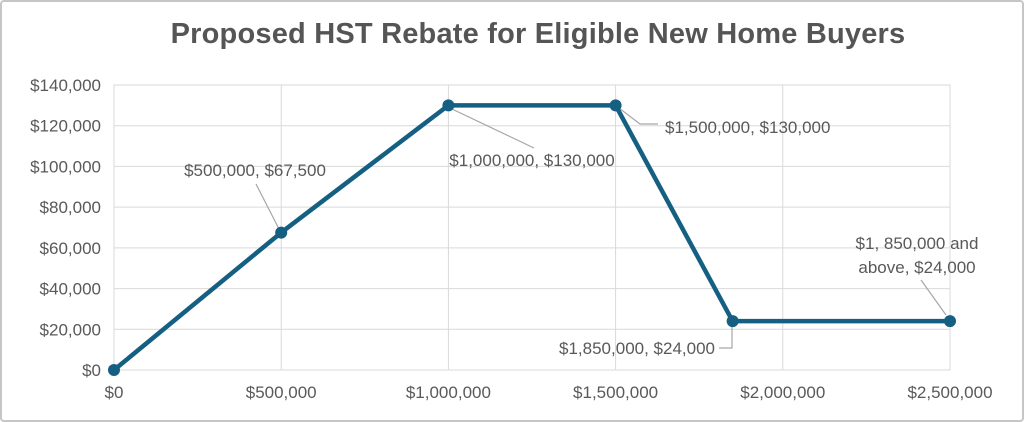 The width and height of the screenshot is (1024, 422). I want to click on data-label: $1, 850,000 and above, $24,000, so click(917, 255).